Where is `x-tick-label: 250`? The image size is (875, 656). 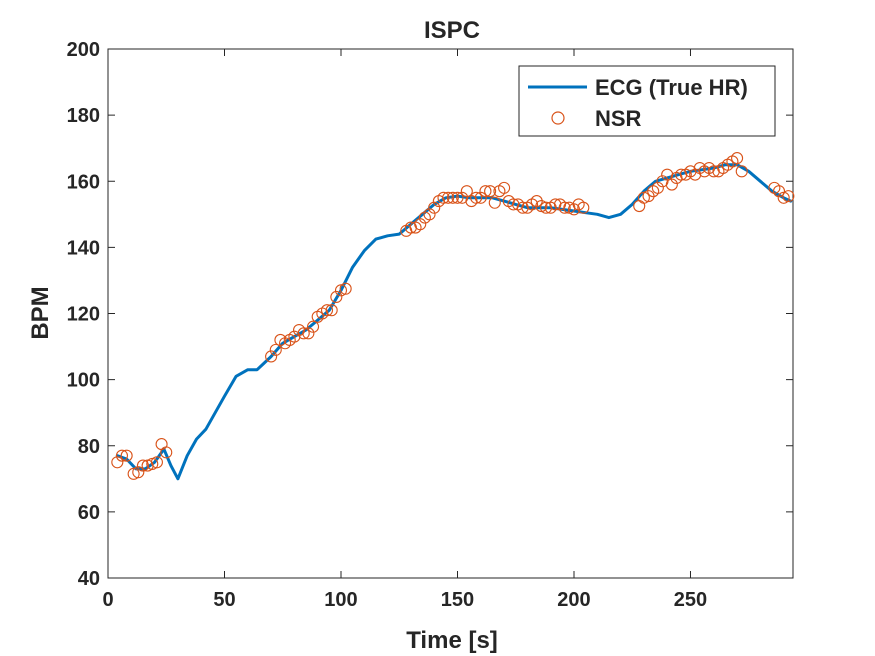
x-tick-label: 250 is located at coordinates (690, 600).